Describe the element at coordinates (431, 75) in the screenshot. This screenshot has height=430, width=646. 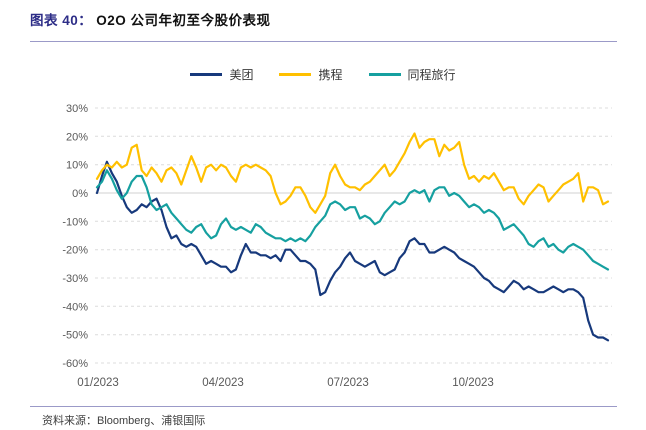
I see `legend-label-tongcheng: 同程旅行` at that location.